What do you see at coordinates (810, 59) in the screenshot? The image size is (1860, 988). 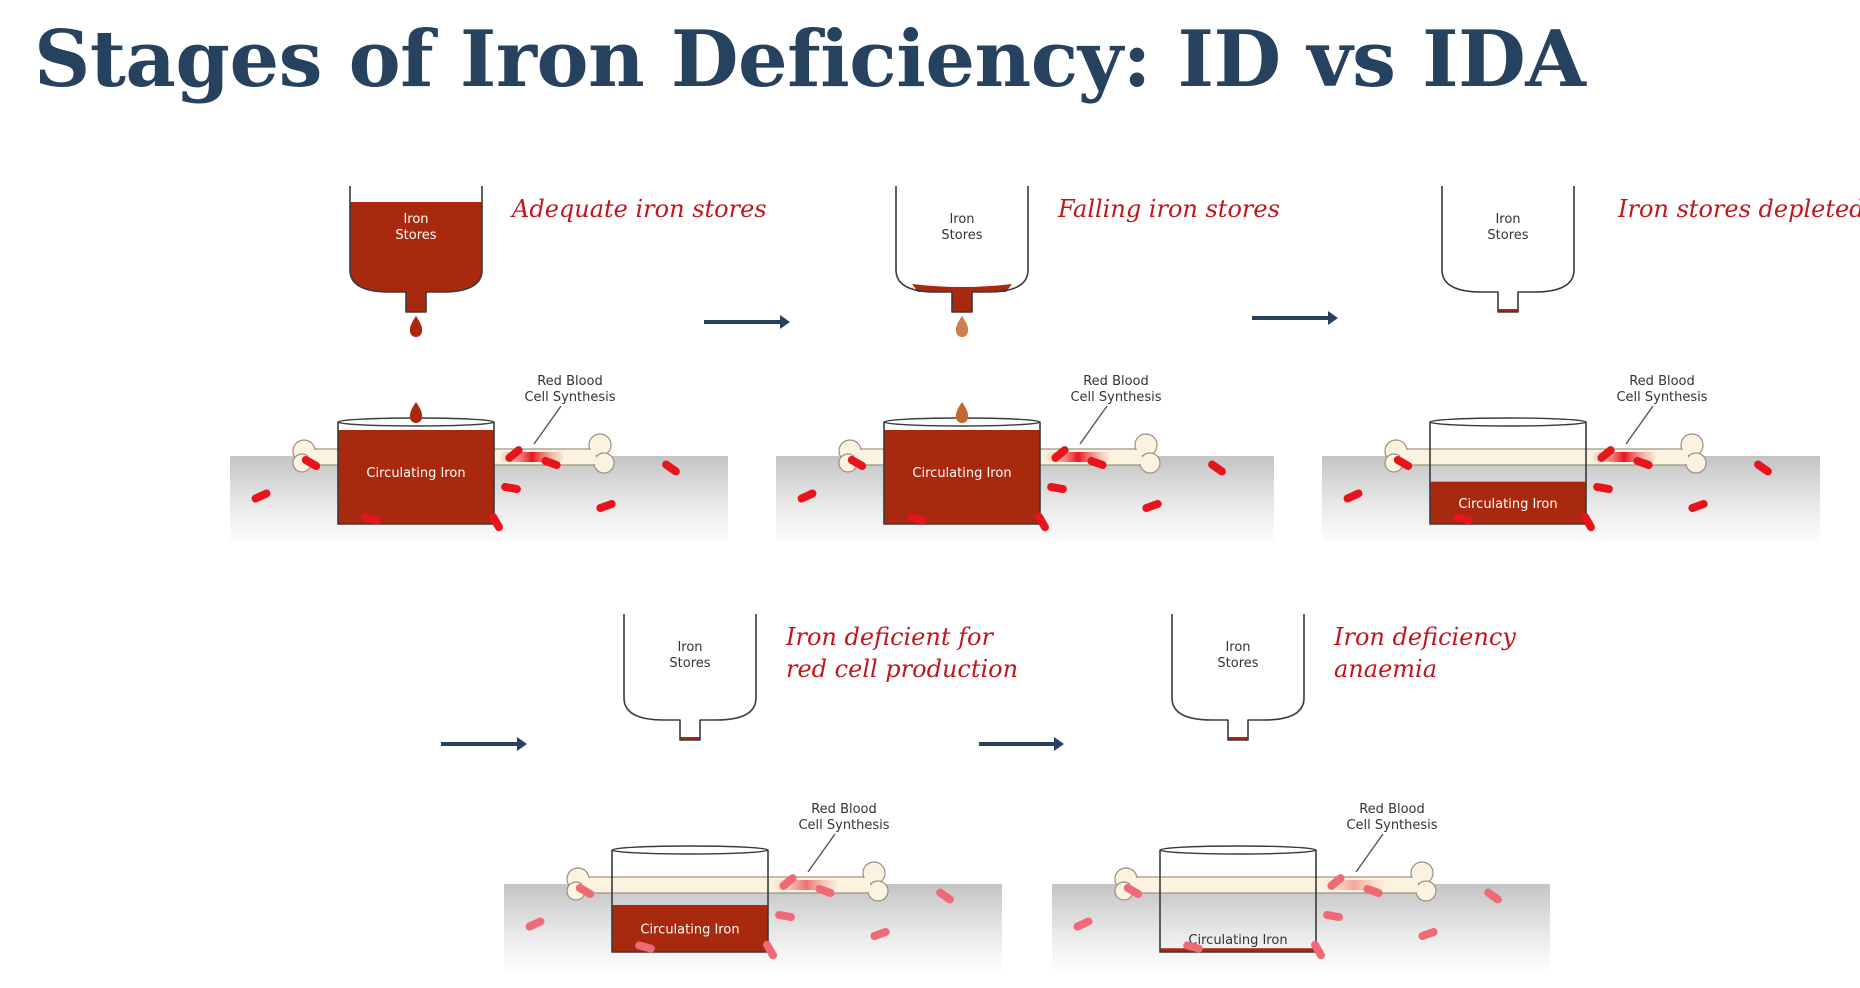 I see `slide-title: Stages of Iron Deficiency: ID vs IDA` at bounding box center [810, 59].